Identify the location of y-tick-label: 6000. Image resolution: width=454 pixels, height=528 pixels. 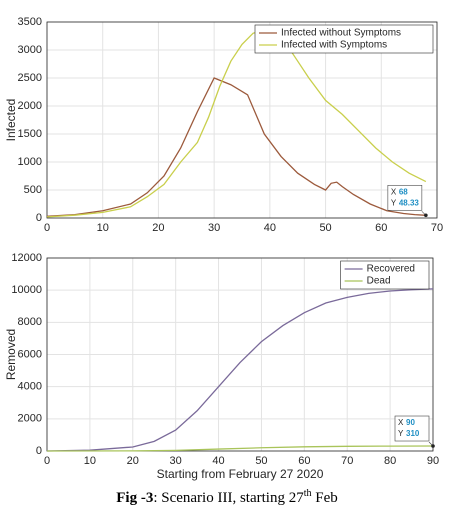
(30, 354).